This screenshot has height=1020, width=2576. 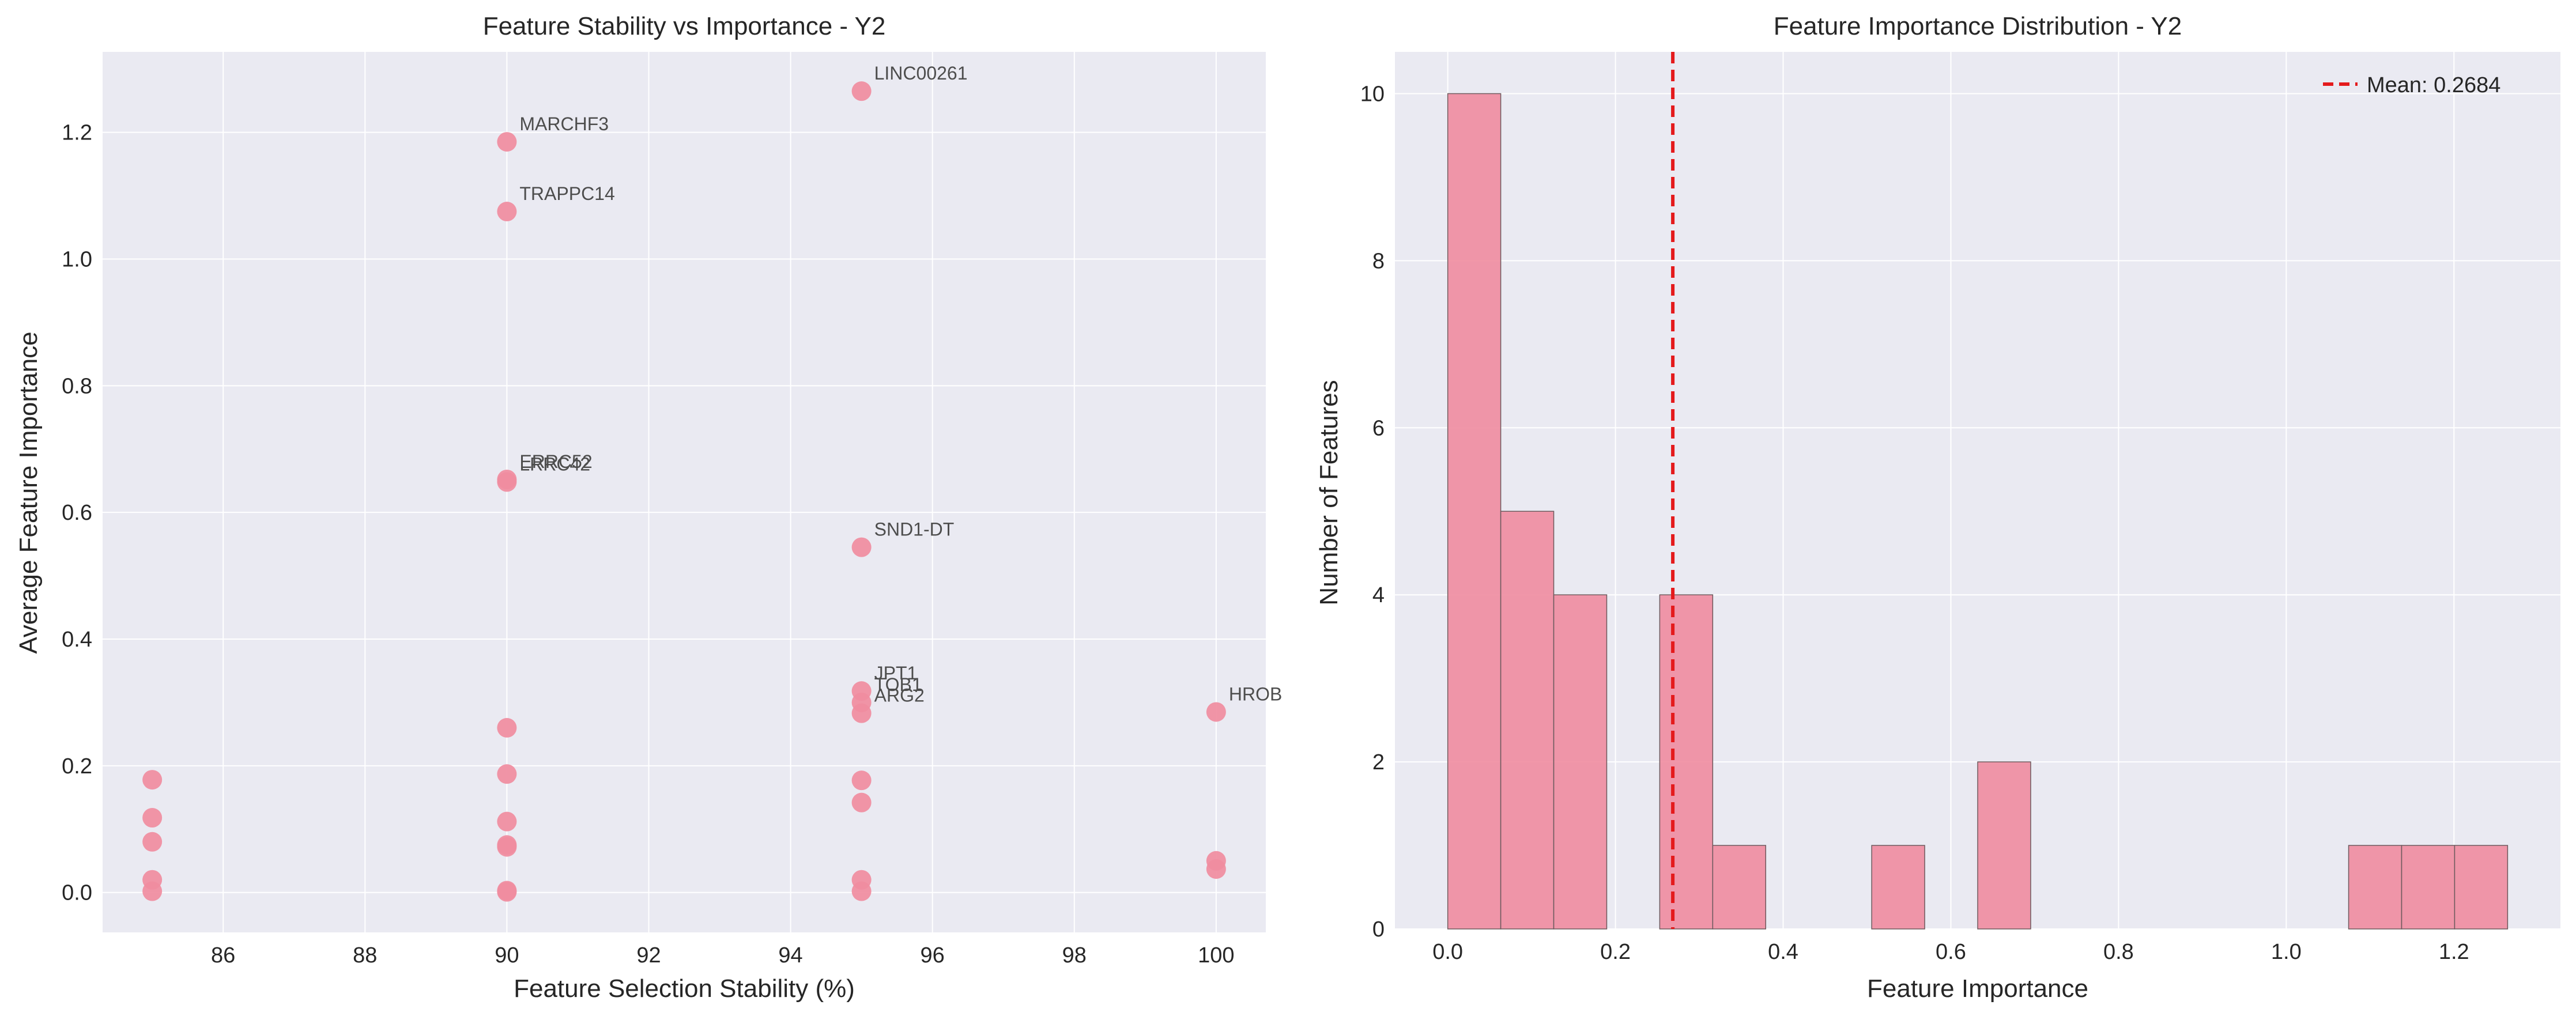 What do you see at coordinates (507, 956) in the screenshot?
I see `scatter-x-tick-label: 90` at bounding box center [507, 956].